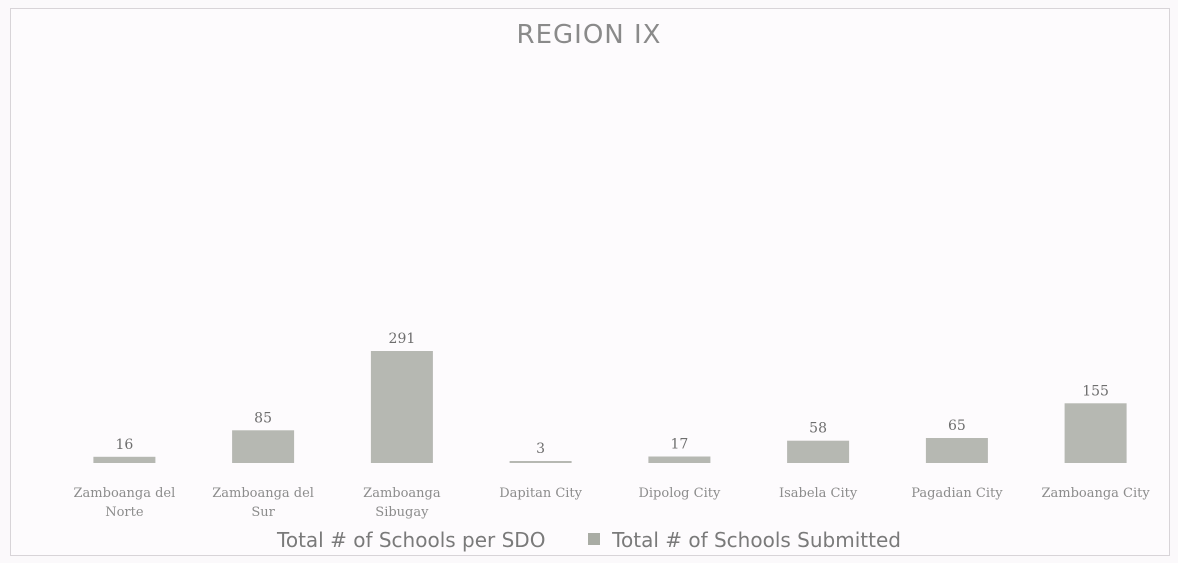  What do you see at coordinates (124, 459) in the screenshot?
I see `bar-zamboanga-del-norte` at bounding box center [124, 459].